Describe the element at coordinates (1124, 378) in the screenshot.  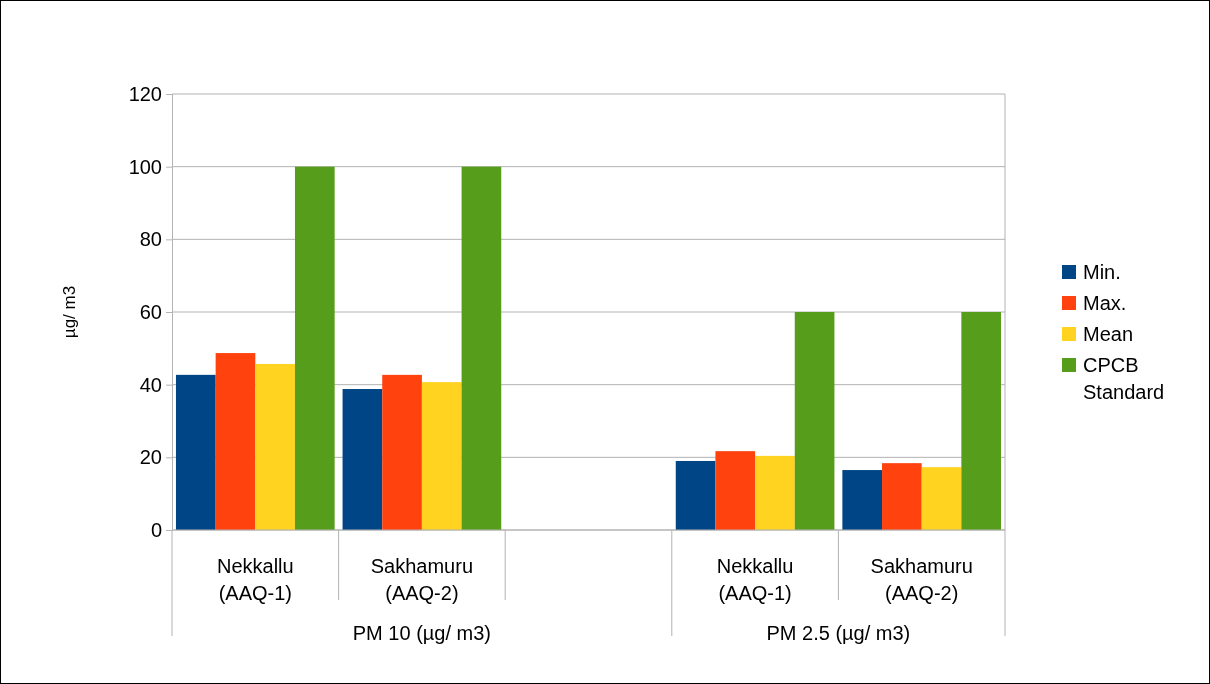
I see `legend-label: CPCB Standard` at that location.